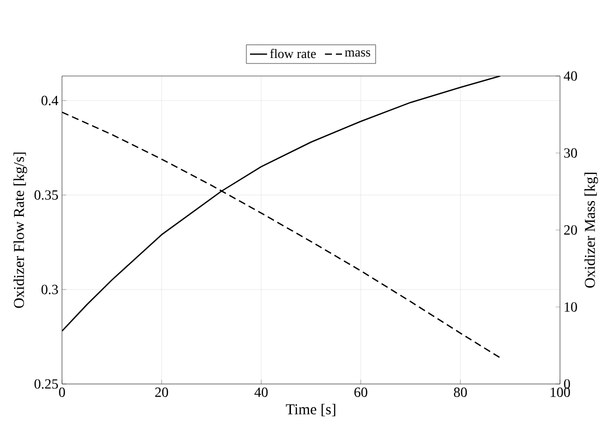 The image size is (608, 436). I want to click on x-tick-label: 80, so click(460, 392).